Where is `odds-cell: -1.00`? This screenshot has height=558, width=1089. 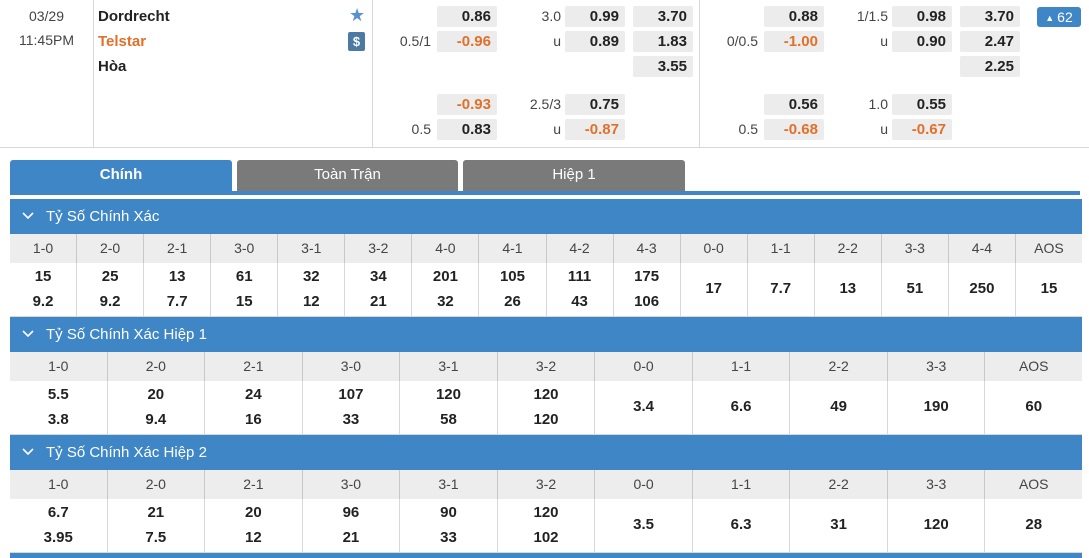 odds-cell: -1.00 is located at coordinates (794, 41).